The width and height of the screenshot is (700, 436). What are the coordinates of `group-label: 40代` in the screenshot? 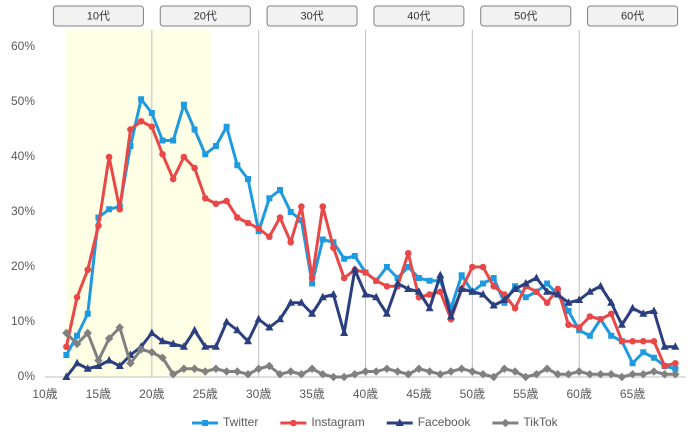 It's located at (418, 15).